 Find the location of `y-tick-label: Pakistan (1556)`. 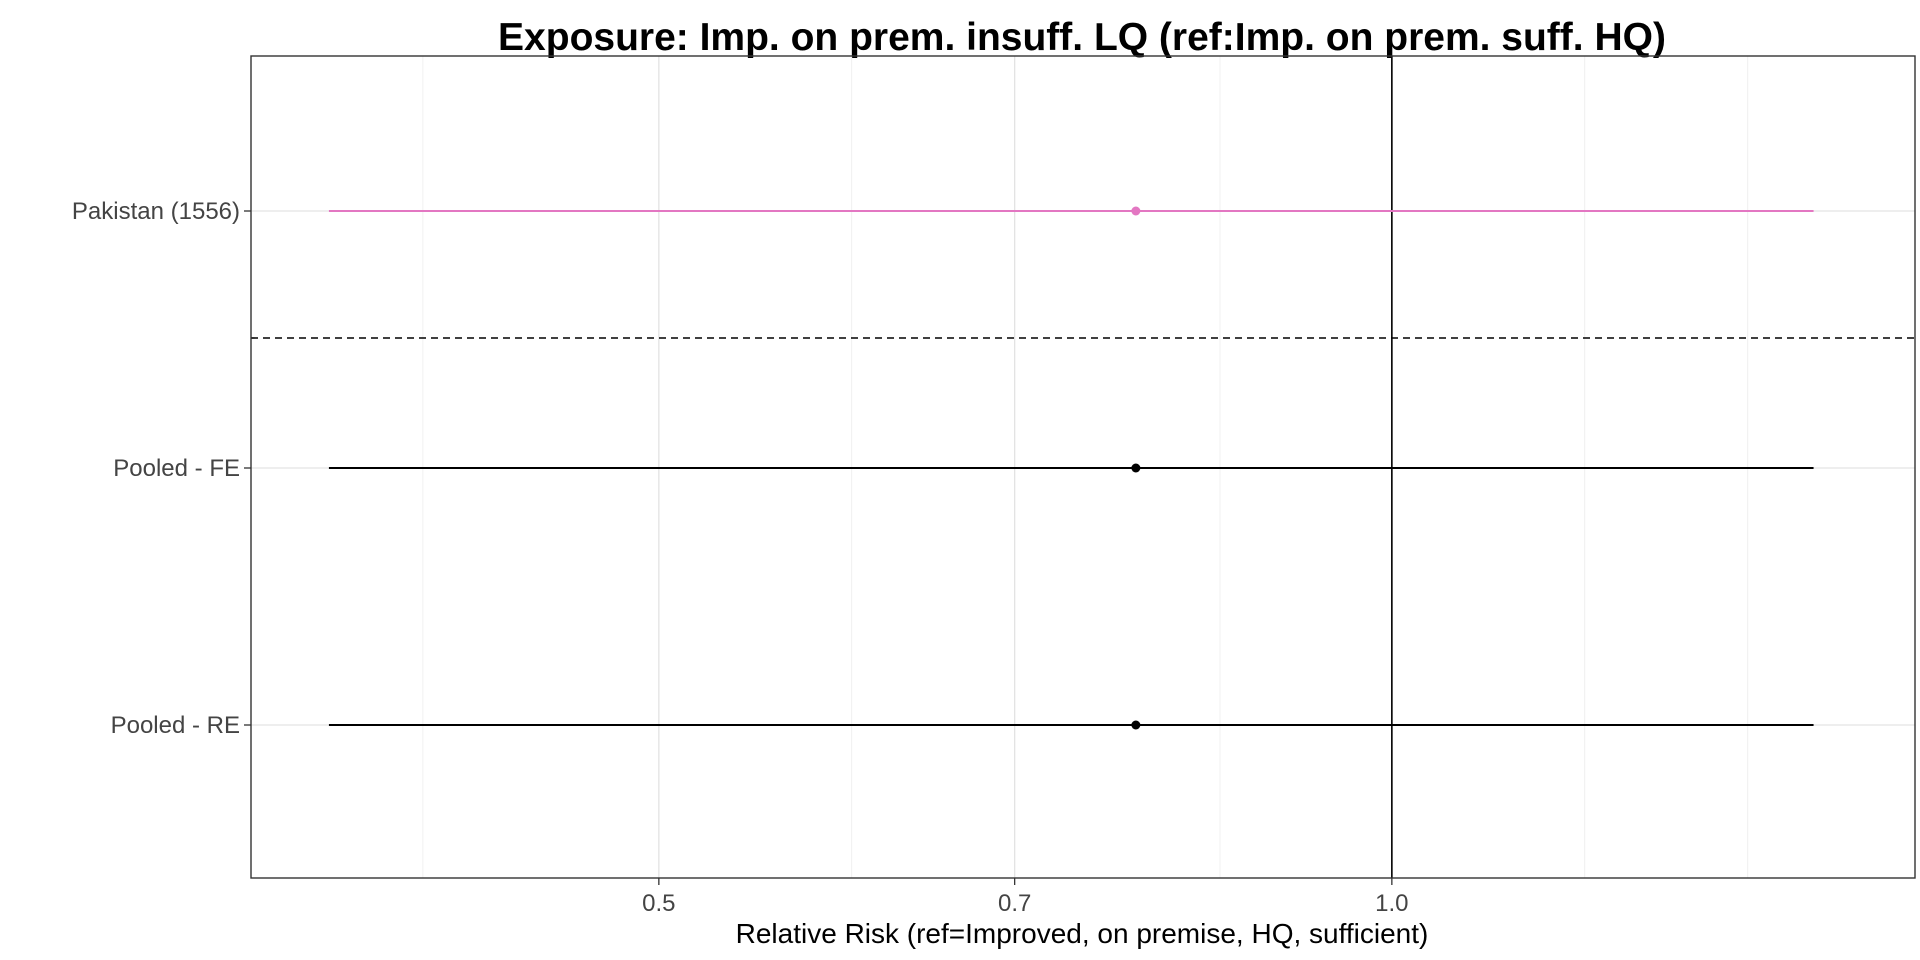

y-tick-label: Pakistan (1556) is located at coordinates (156, 211).